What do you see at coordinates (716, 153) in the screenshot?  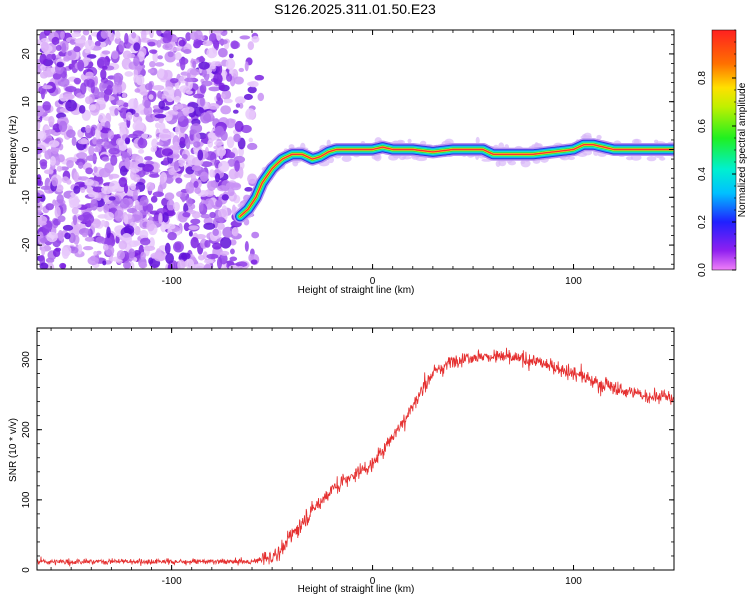 I see `colorbar-ticks: 0.0 0.2 0.4 0.6 0.8` at bounding box center [716, 153].